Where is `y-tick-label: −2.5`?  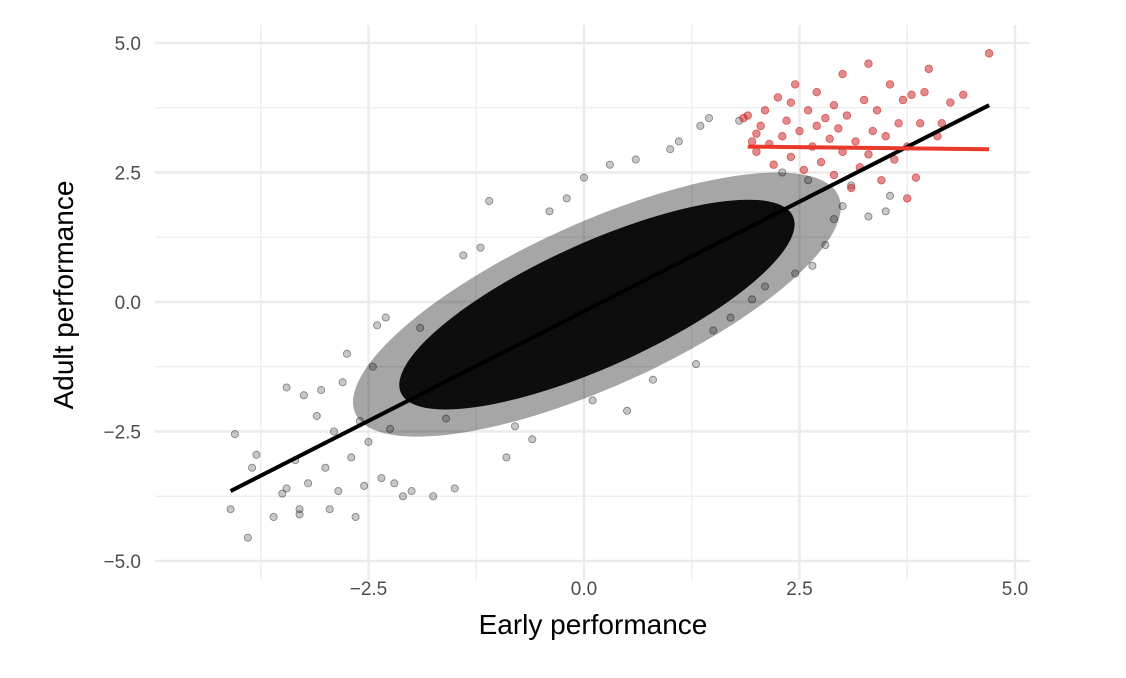
y-tick-label: −2.5 is located at coordinates (122, 433).